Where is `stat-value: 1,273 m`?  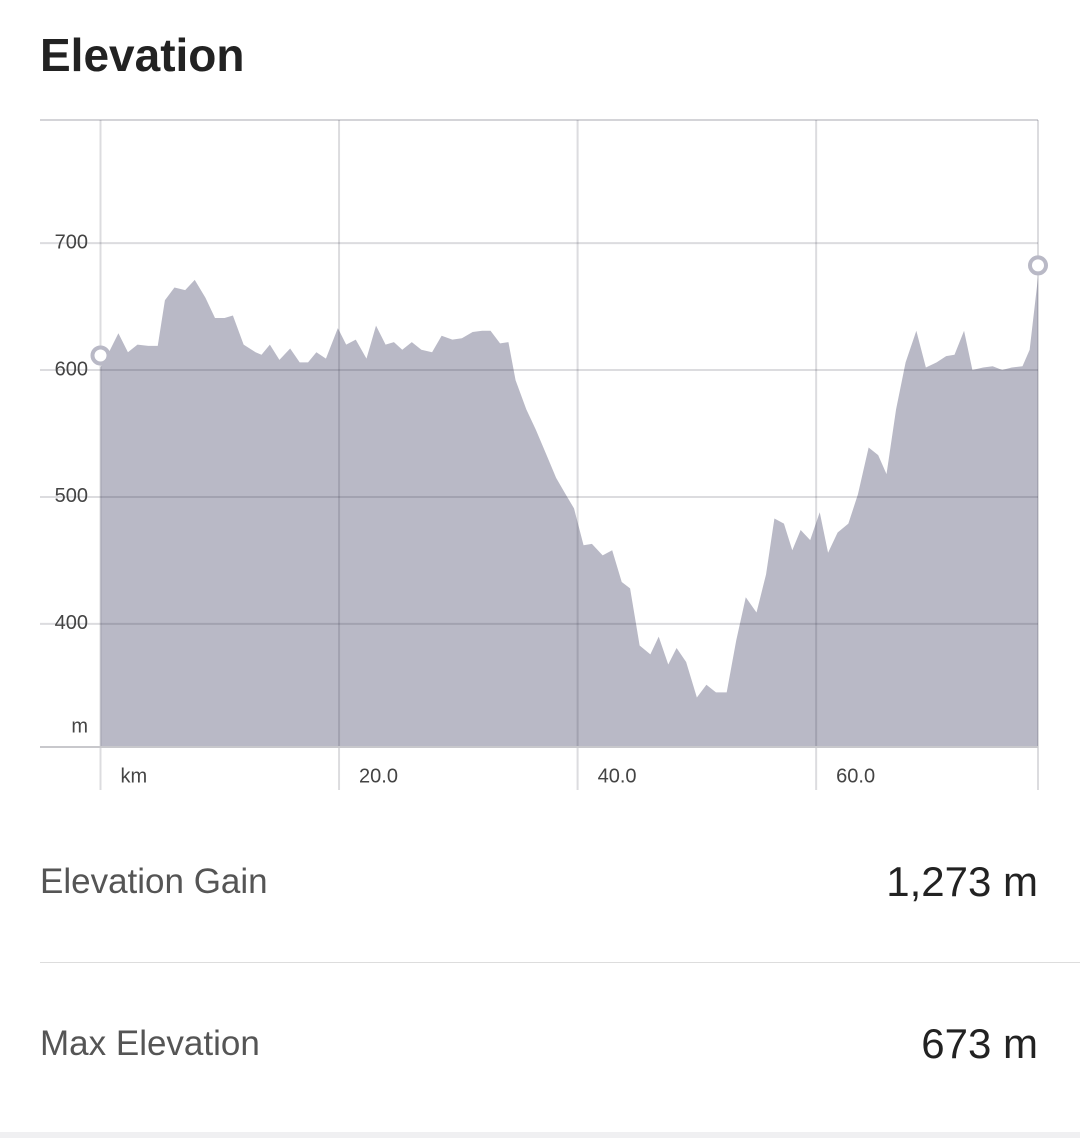
stat-value: 1,273 m is located at coordinates (962, 881).